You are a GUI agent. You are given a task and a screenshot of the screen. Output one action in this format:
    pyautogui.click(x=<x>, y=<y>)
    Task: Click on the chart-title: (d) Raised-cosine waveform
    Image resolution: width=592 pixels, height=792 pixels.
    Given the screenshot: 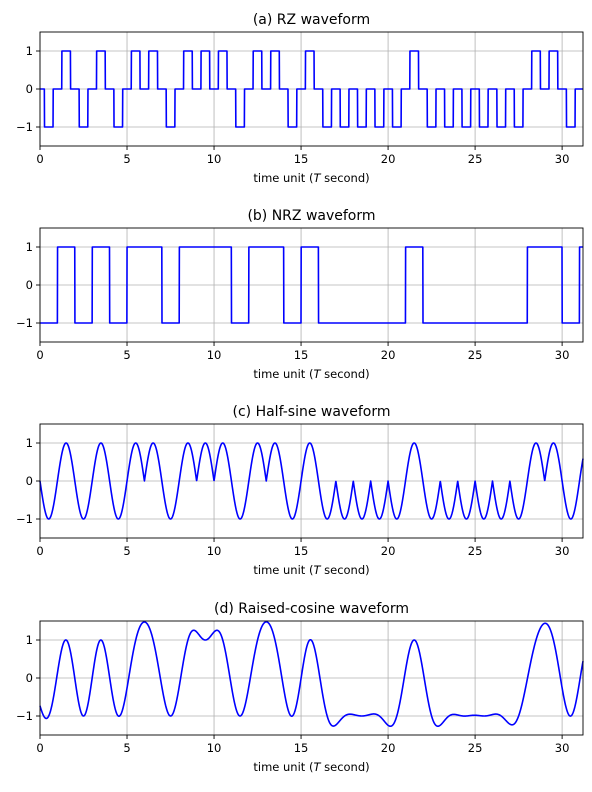 What is the action you would take?
    pyautogui.click(x=311, y=609)
    